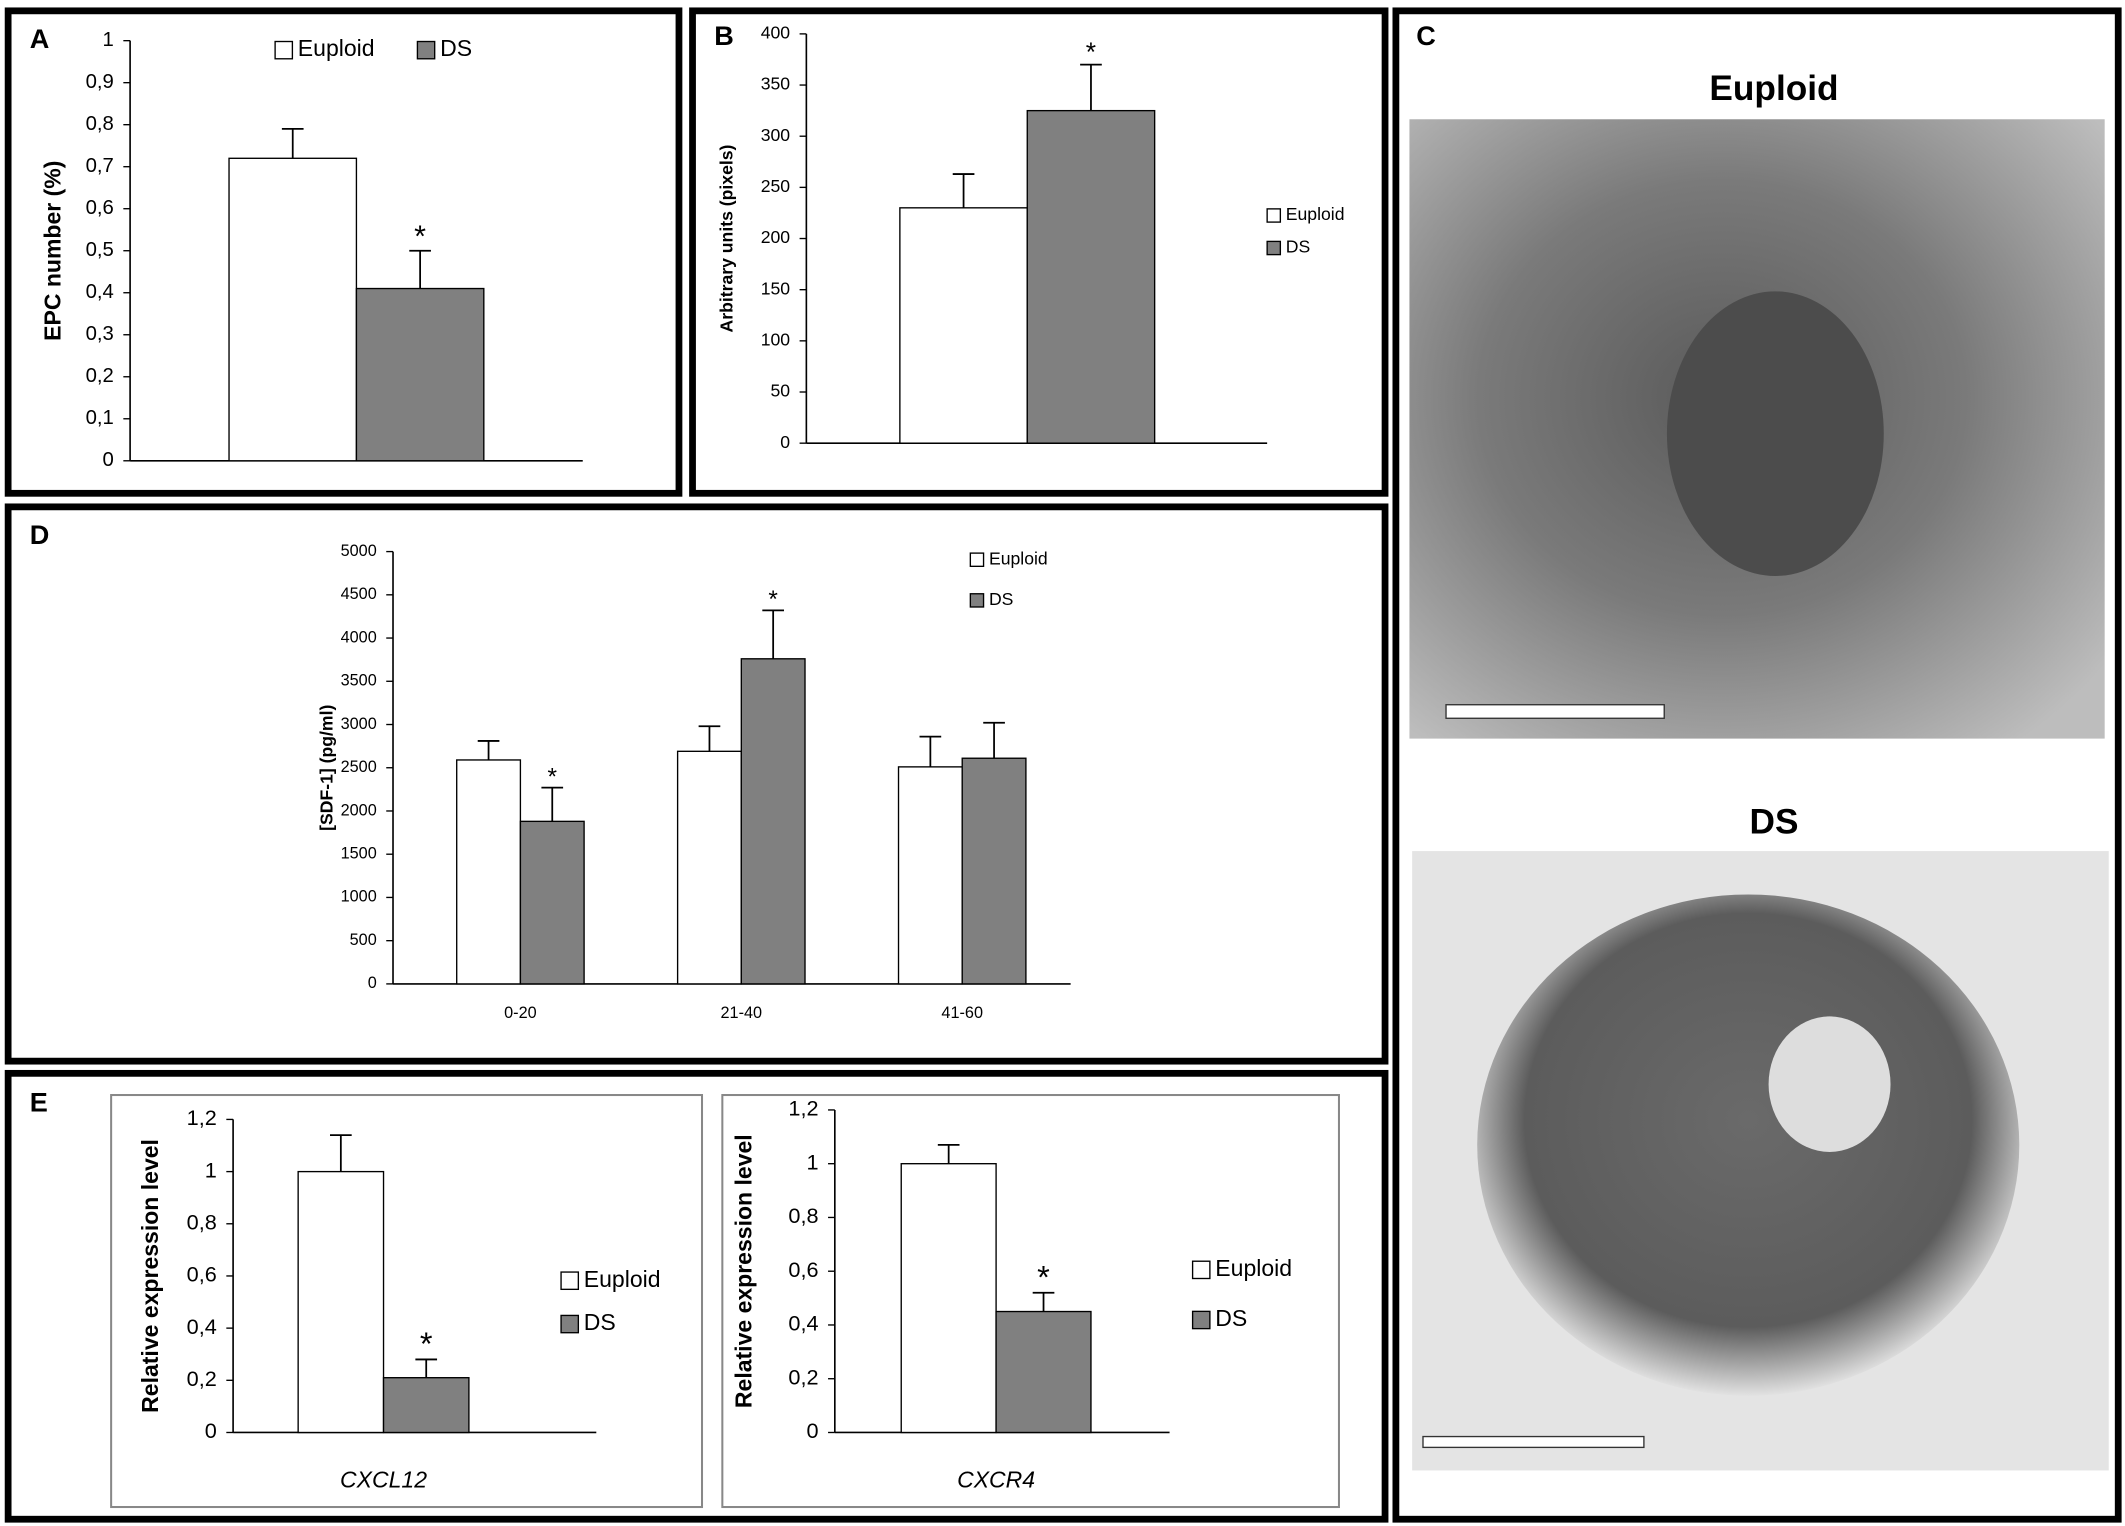 The image size is (2125, 1526). What do you see at coordinates (359, 854) in the screenshot?
I see `y-tick-label: 1500` at bounding box center [359, 854].